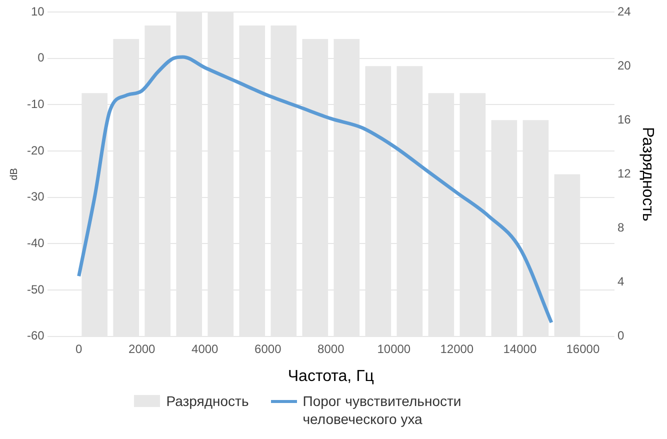  Describe the element at coordinates (36, 289) in the screenshot. I see `y-tick-label: -50` at that location.